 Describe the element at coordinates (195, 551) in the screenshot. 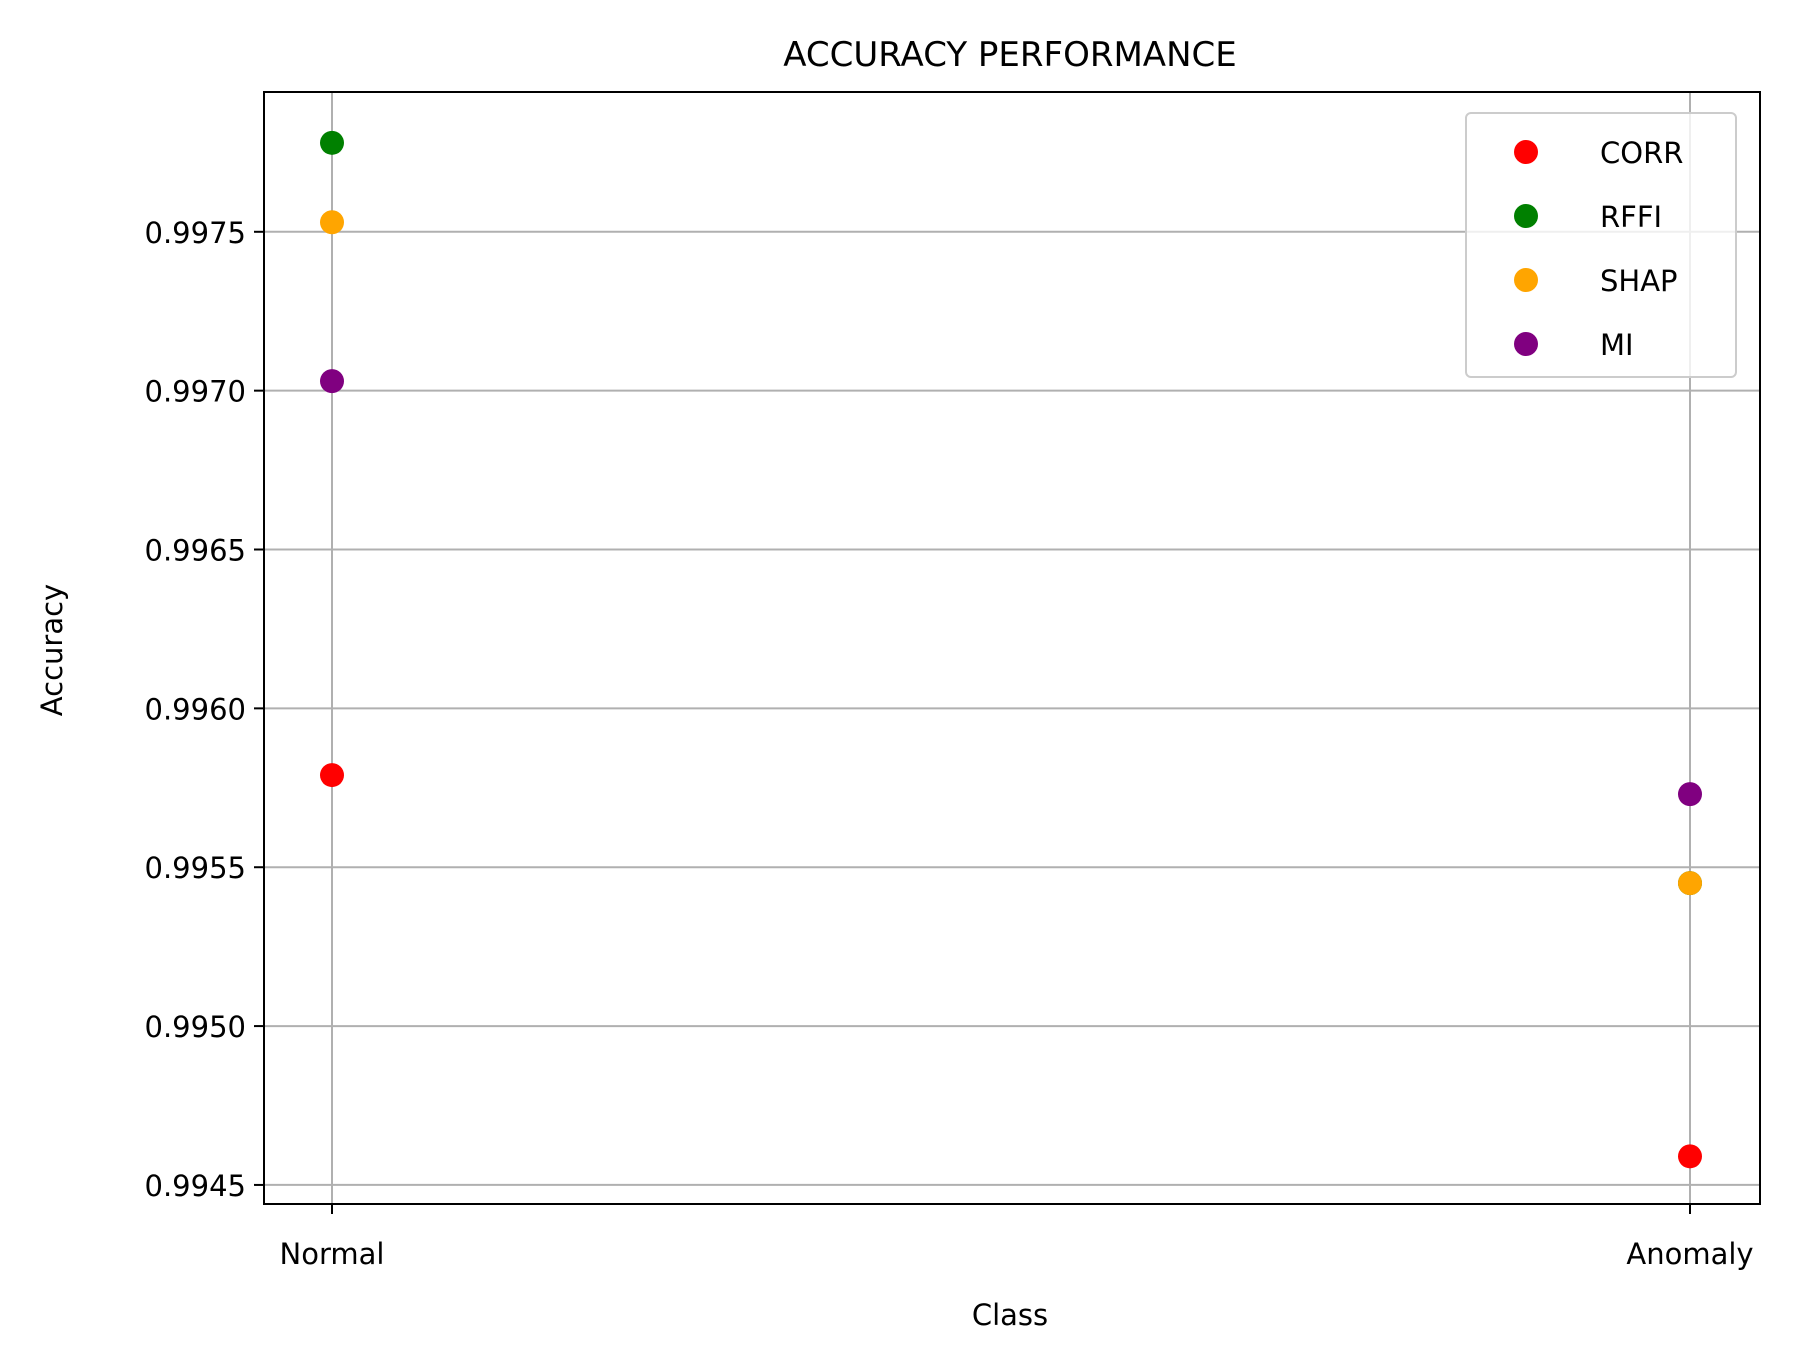

I see `y-tick-label: 0.9965` at that location.